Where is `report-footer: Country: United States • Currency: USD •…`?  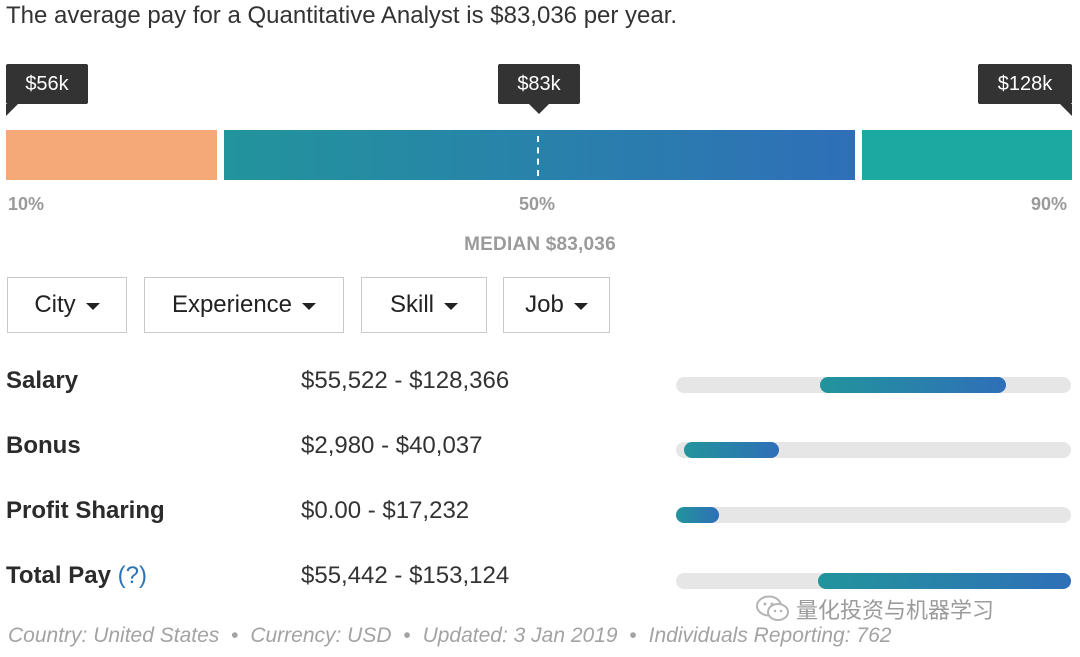
report-footer: Country: United States • Currency: USD •… is located at coordinates (449, 636).